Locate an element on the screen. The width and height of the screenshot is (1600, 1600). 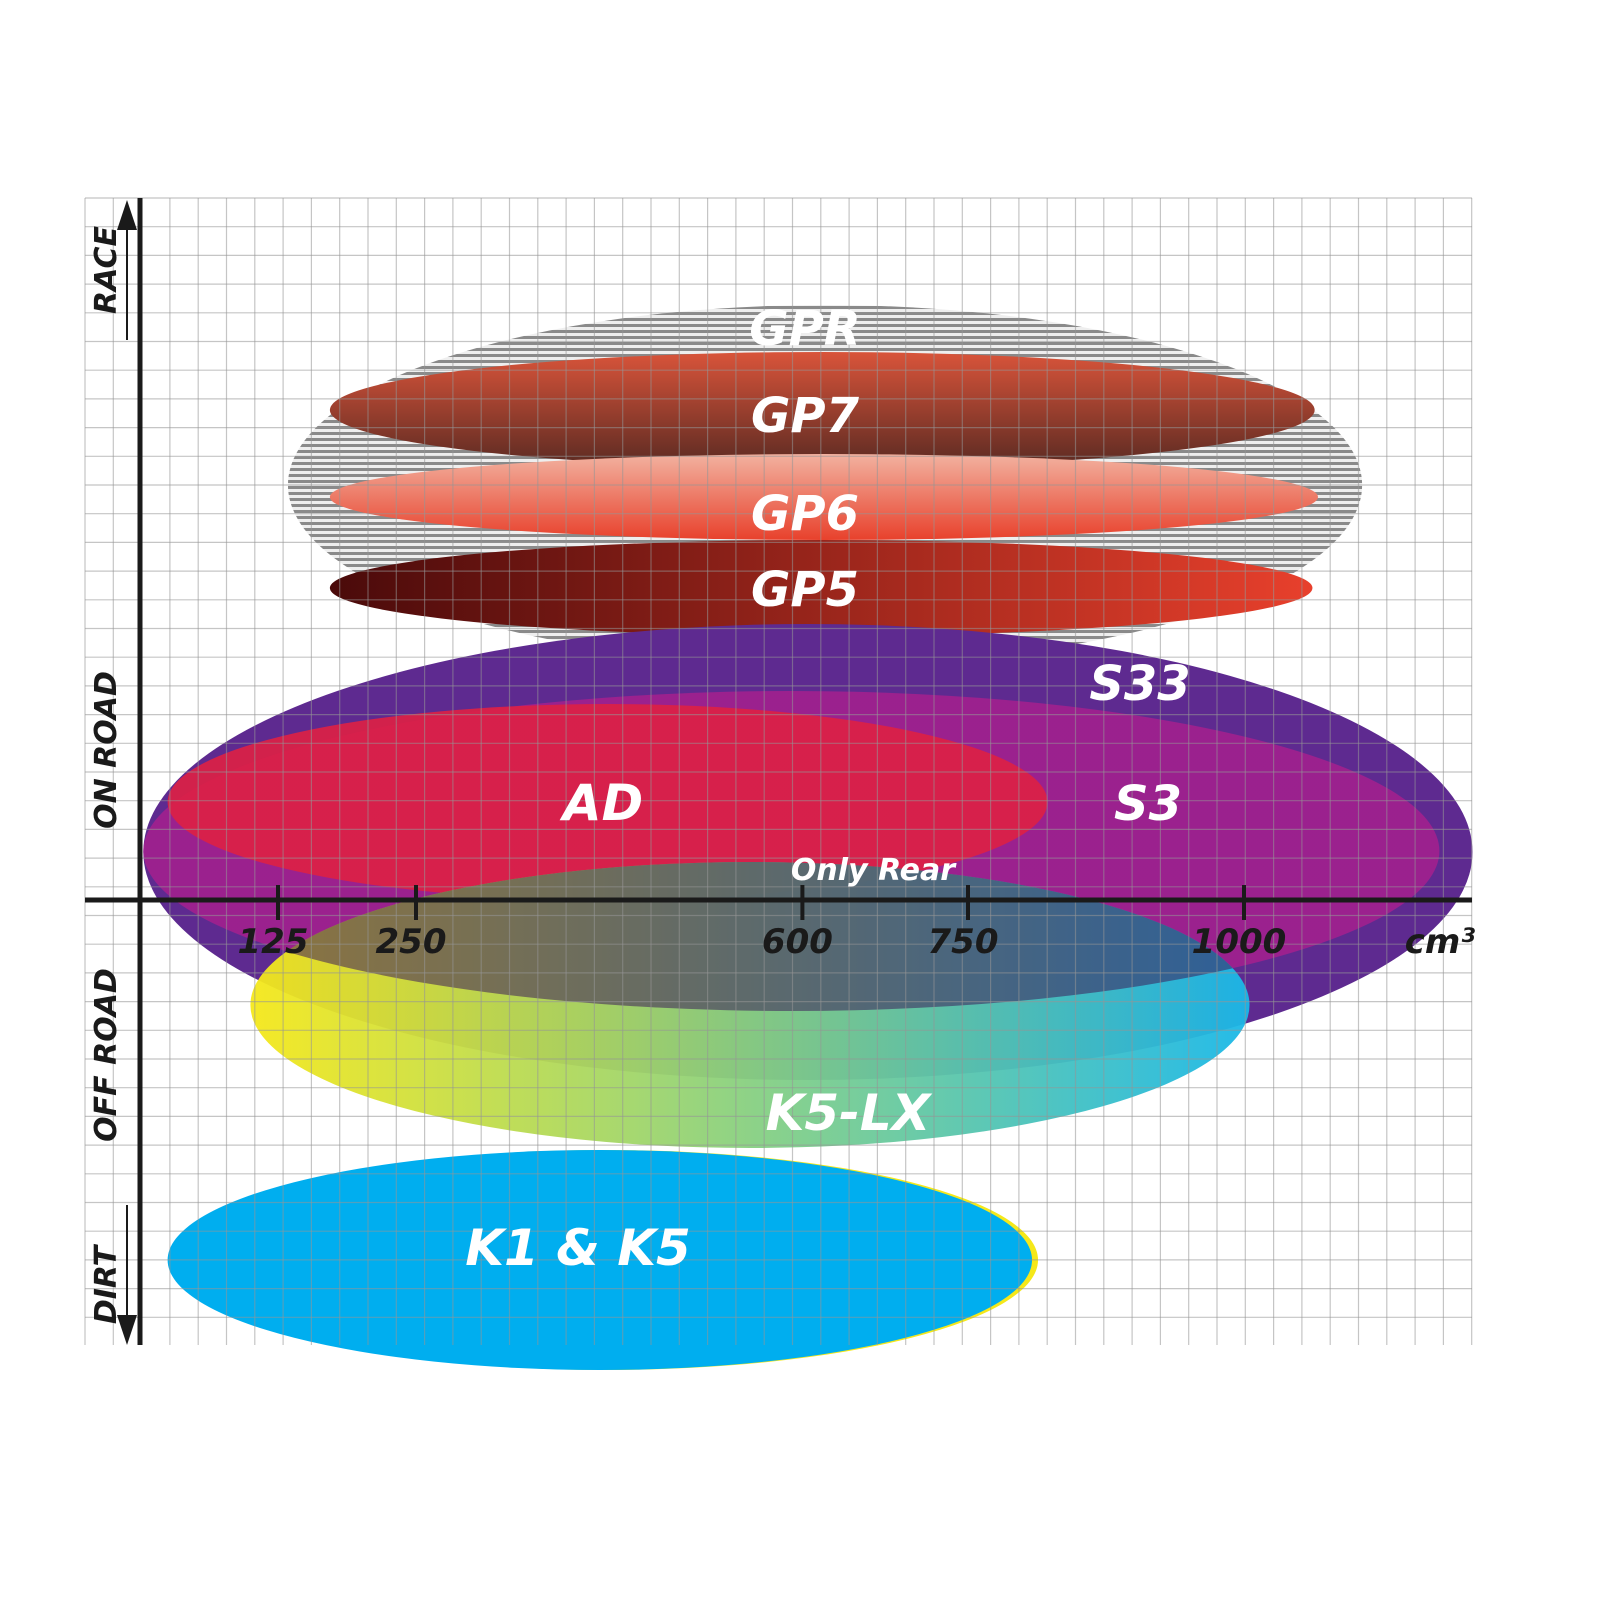
label-only-rear: Only Rear is located at coordinates (874, 870).